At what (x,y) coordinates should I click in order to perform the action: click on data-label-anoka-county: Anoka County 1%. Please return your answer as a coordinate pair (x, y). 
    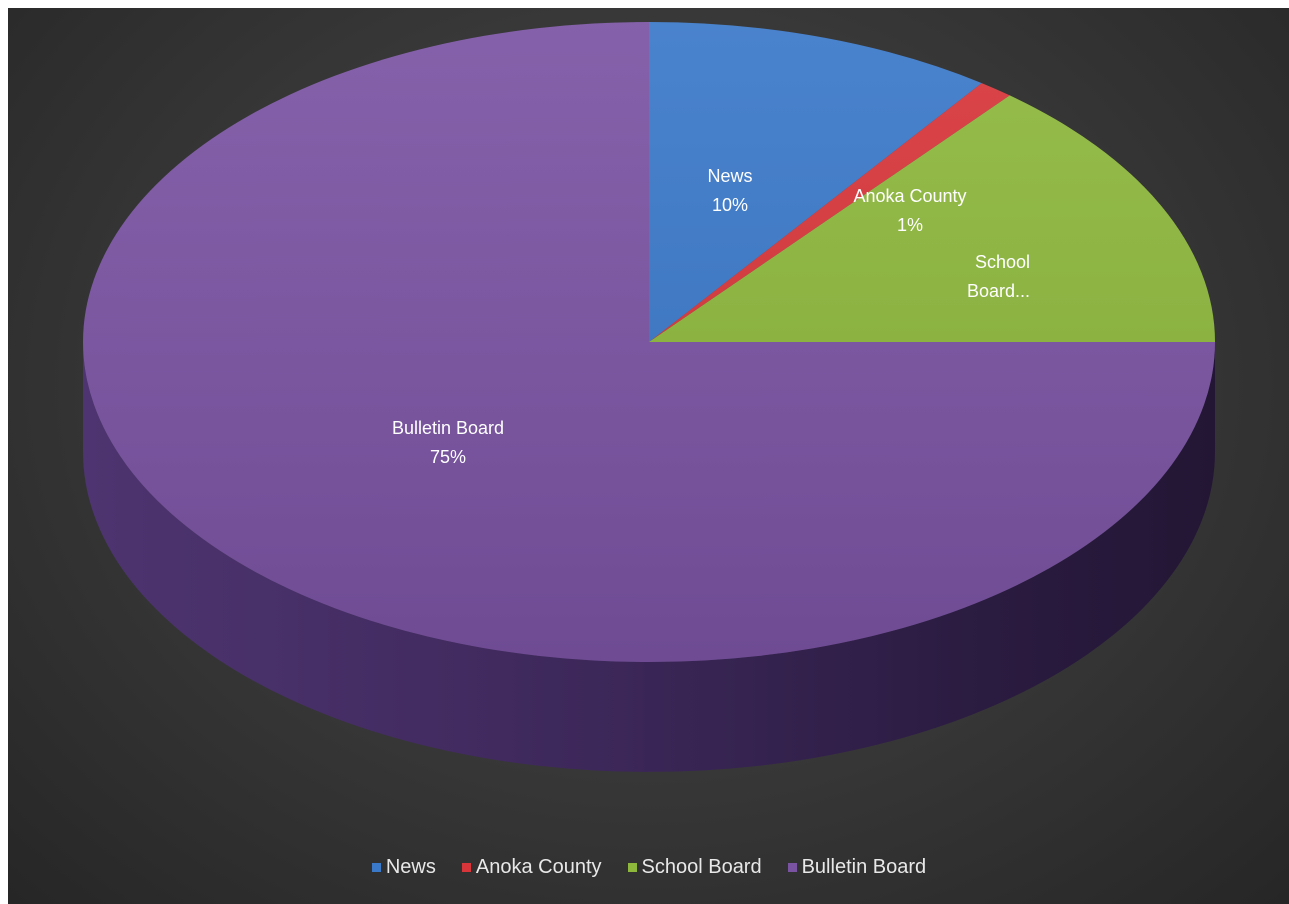
    Looking at the image, I should click on (909, 210).